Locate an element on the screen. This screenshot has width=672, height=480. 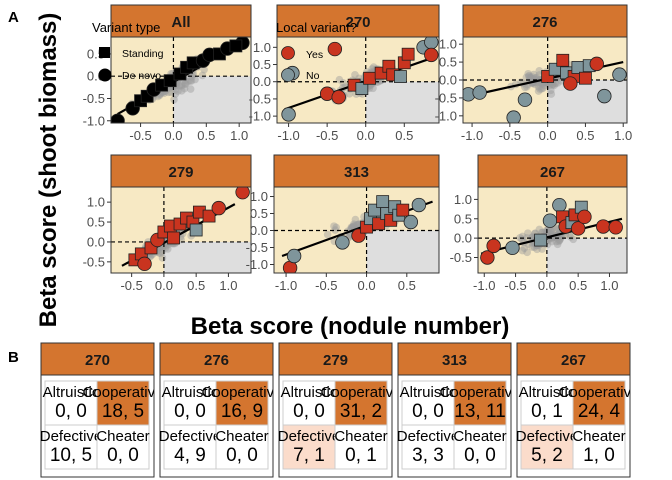
y-tick-label: 0.5 is located at coordinates (259, 213).